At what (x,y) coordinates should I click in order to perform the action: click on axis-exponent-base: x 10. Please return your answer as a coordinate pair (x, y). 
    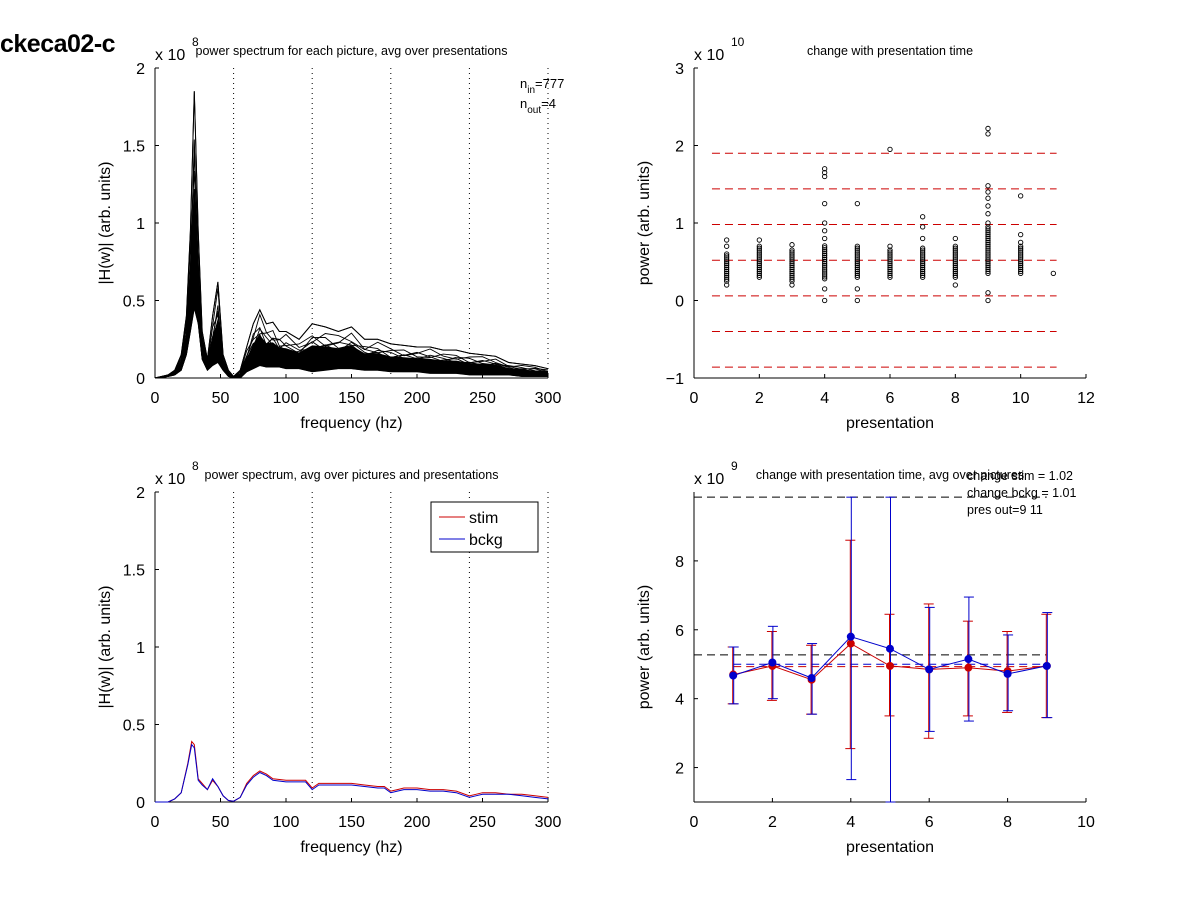
    Looking at the image, I should click on (170, 55).